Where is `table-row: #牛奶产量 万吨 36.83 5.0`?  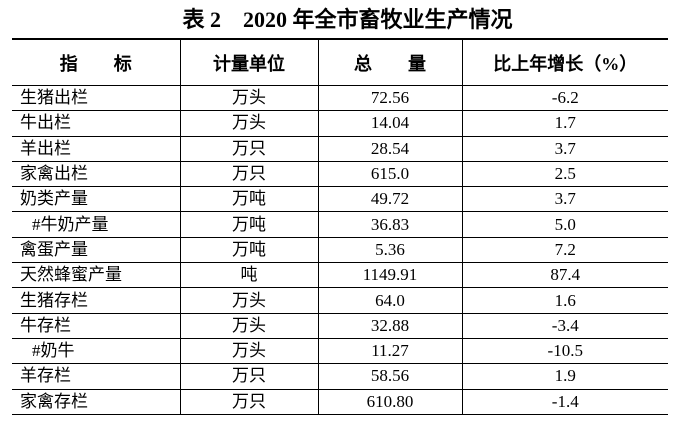 table-row: #牛奶产量 万吨 36.83 5.0 is located at coordinates (340, 224).